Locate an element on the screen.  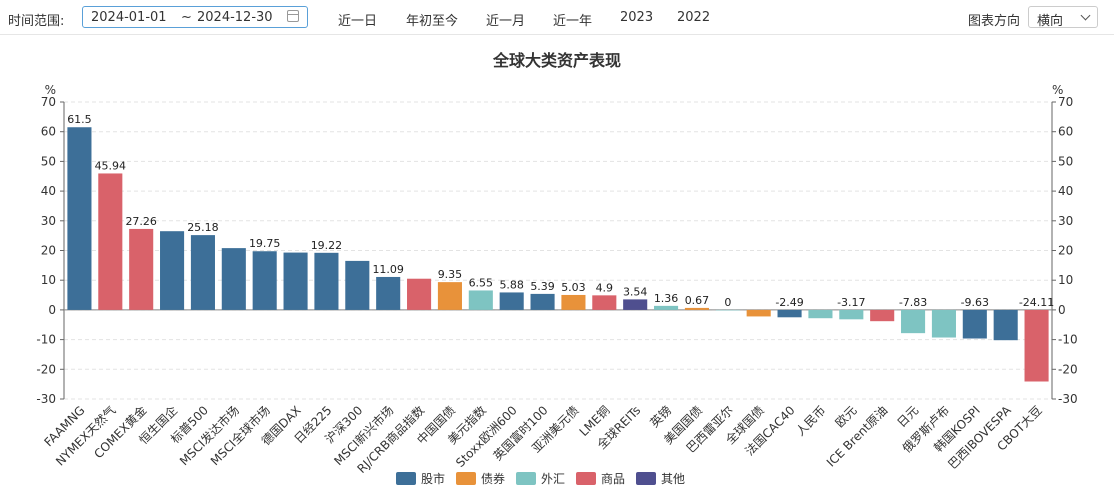
data-label: -2.49 is located at coordinates (789, 302).